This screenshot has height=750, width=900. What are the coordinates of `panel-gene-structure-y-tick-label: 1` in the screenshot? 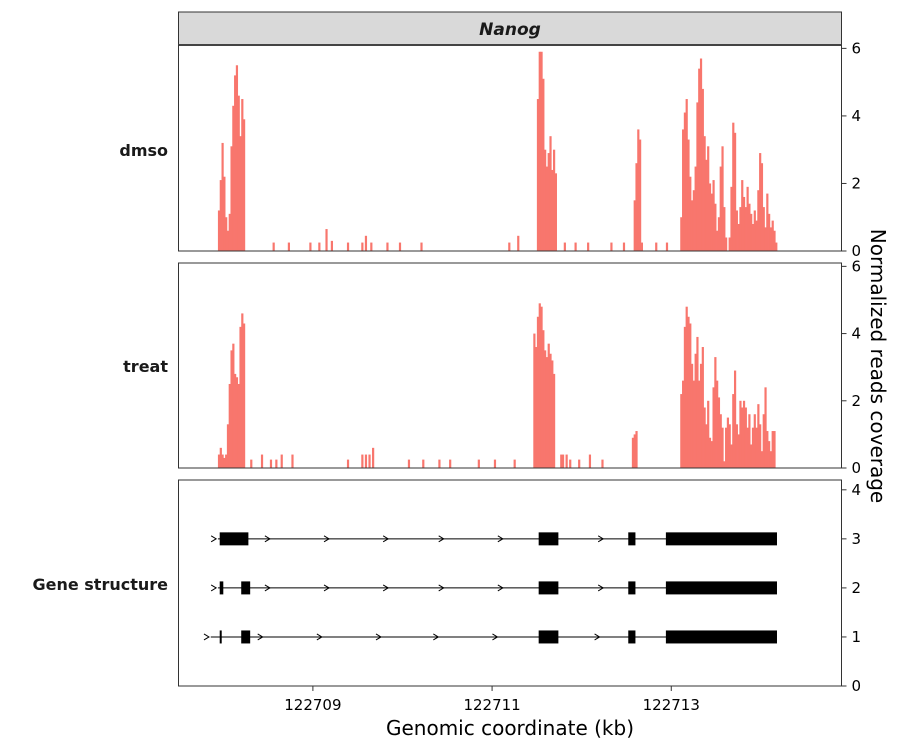 It's located at (857, 637).